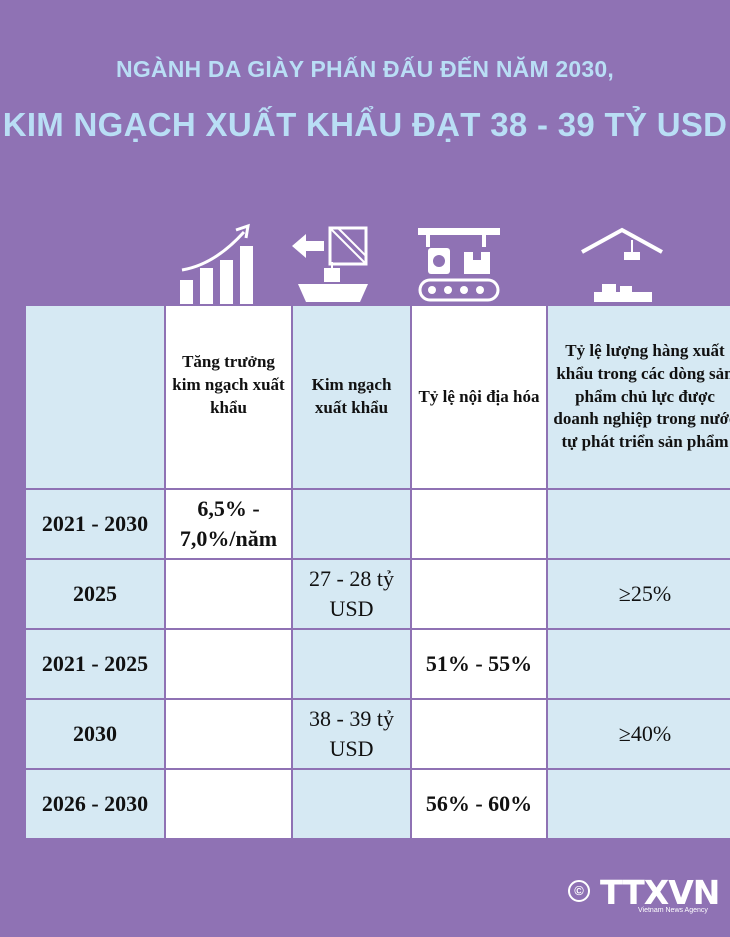  I want to click on share-cell: ≥25%, so click(638, 594).